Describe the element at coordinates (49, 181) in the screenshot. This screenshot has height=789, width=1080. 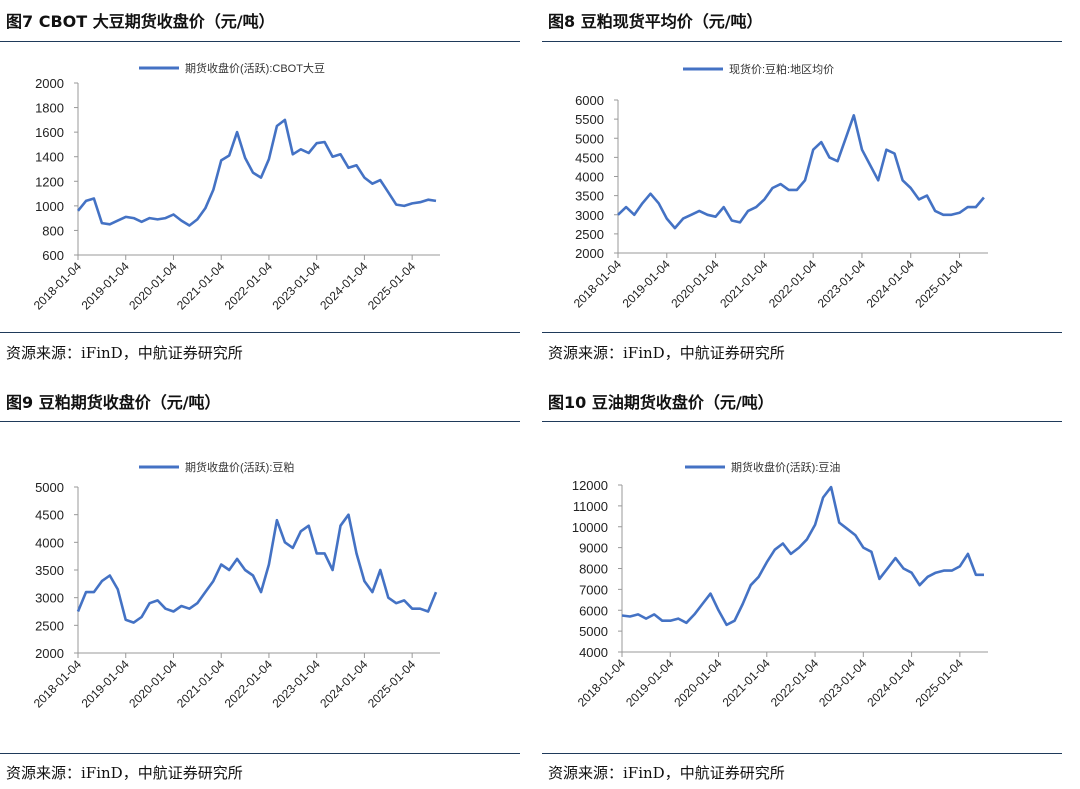
I see `y-tick-label: 1200` at that location.